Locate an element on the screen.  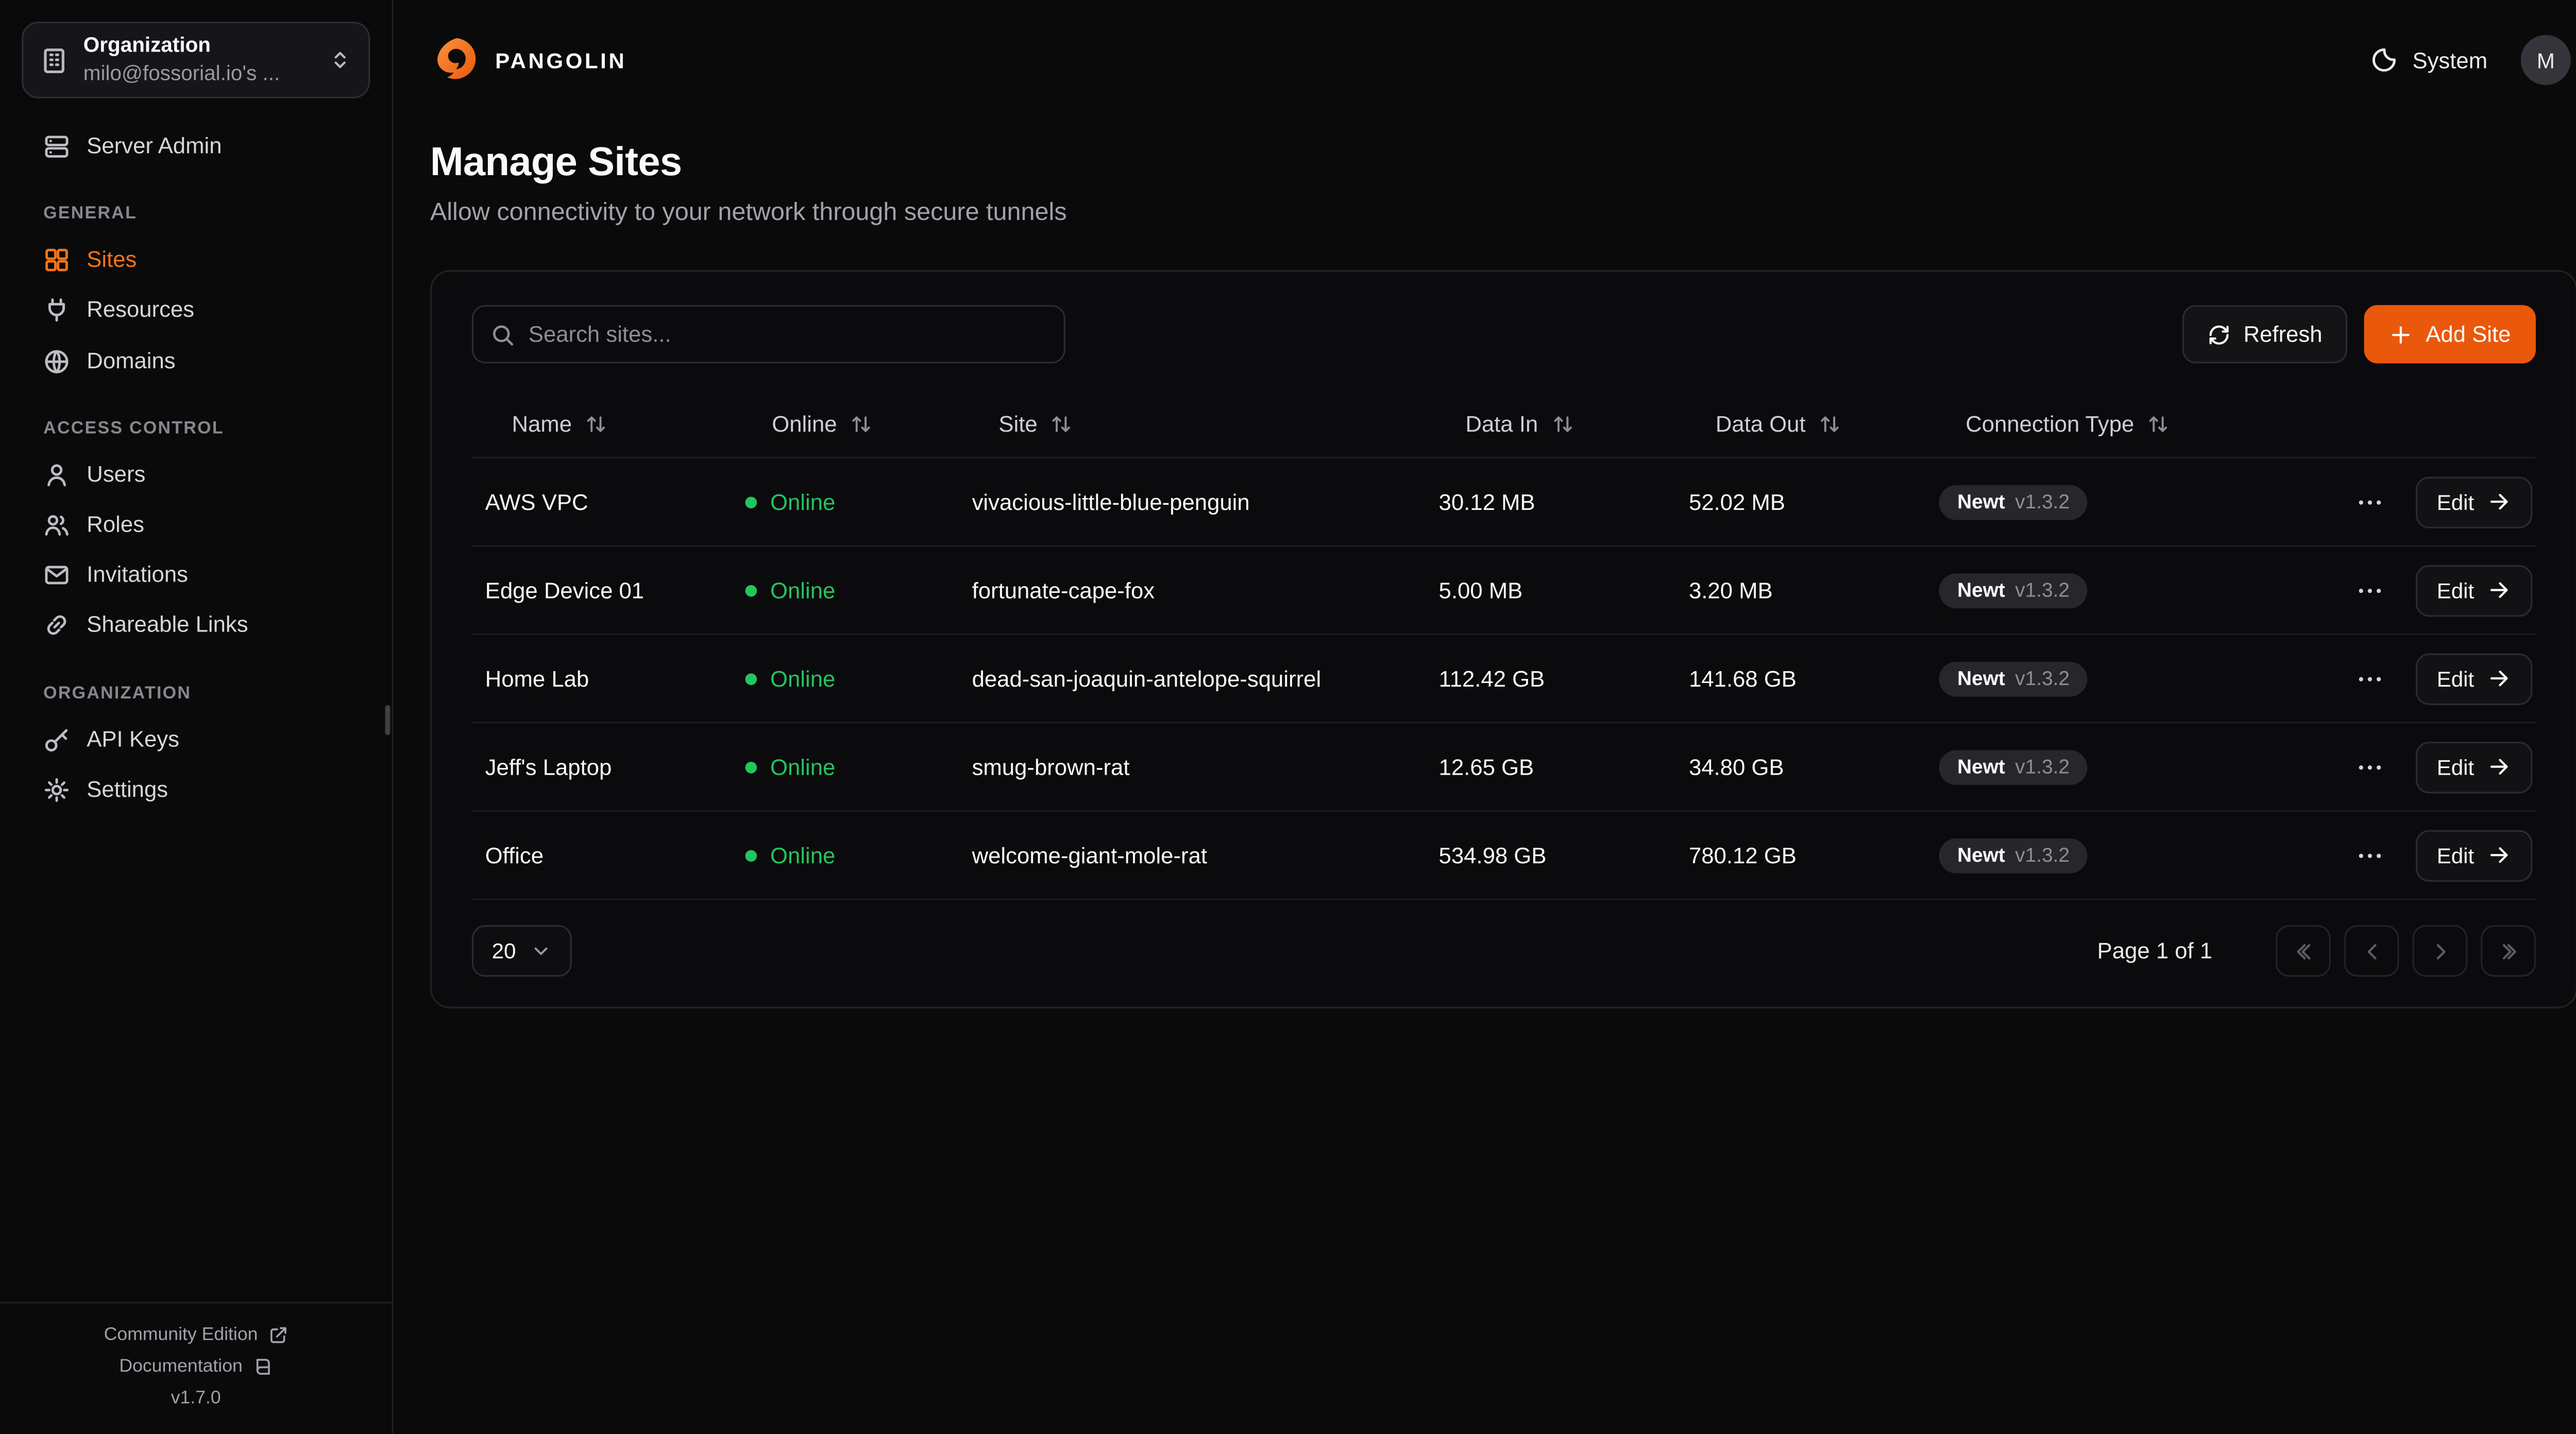
arrow-right-icon is located at coordinates (2499, 766).